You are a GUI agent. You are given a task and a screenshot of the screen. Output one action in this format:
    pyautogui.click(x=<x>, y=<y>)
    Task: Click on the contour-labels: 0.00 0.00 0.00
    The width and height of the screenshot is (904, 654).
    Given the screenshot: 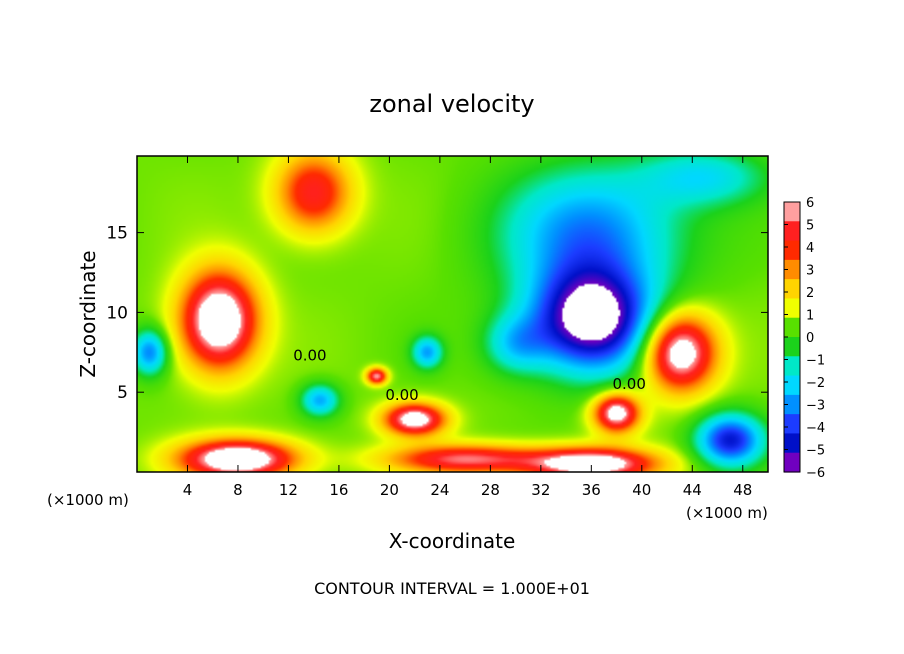 What is the action you would take?
    pyautogui.click(x=469, y=375)
    